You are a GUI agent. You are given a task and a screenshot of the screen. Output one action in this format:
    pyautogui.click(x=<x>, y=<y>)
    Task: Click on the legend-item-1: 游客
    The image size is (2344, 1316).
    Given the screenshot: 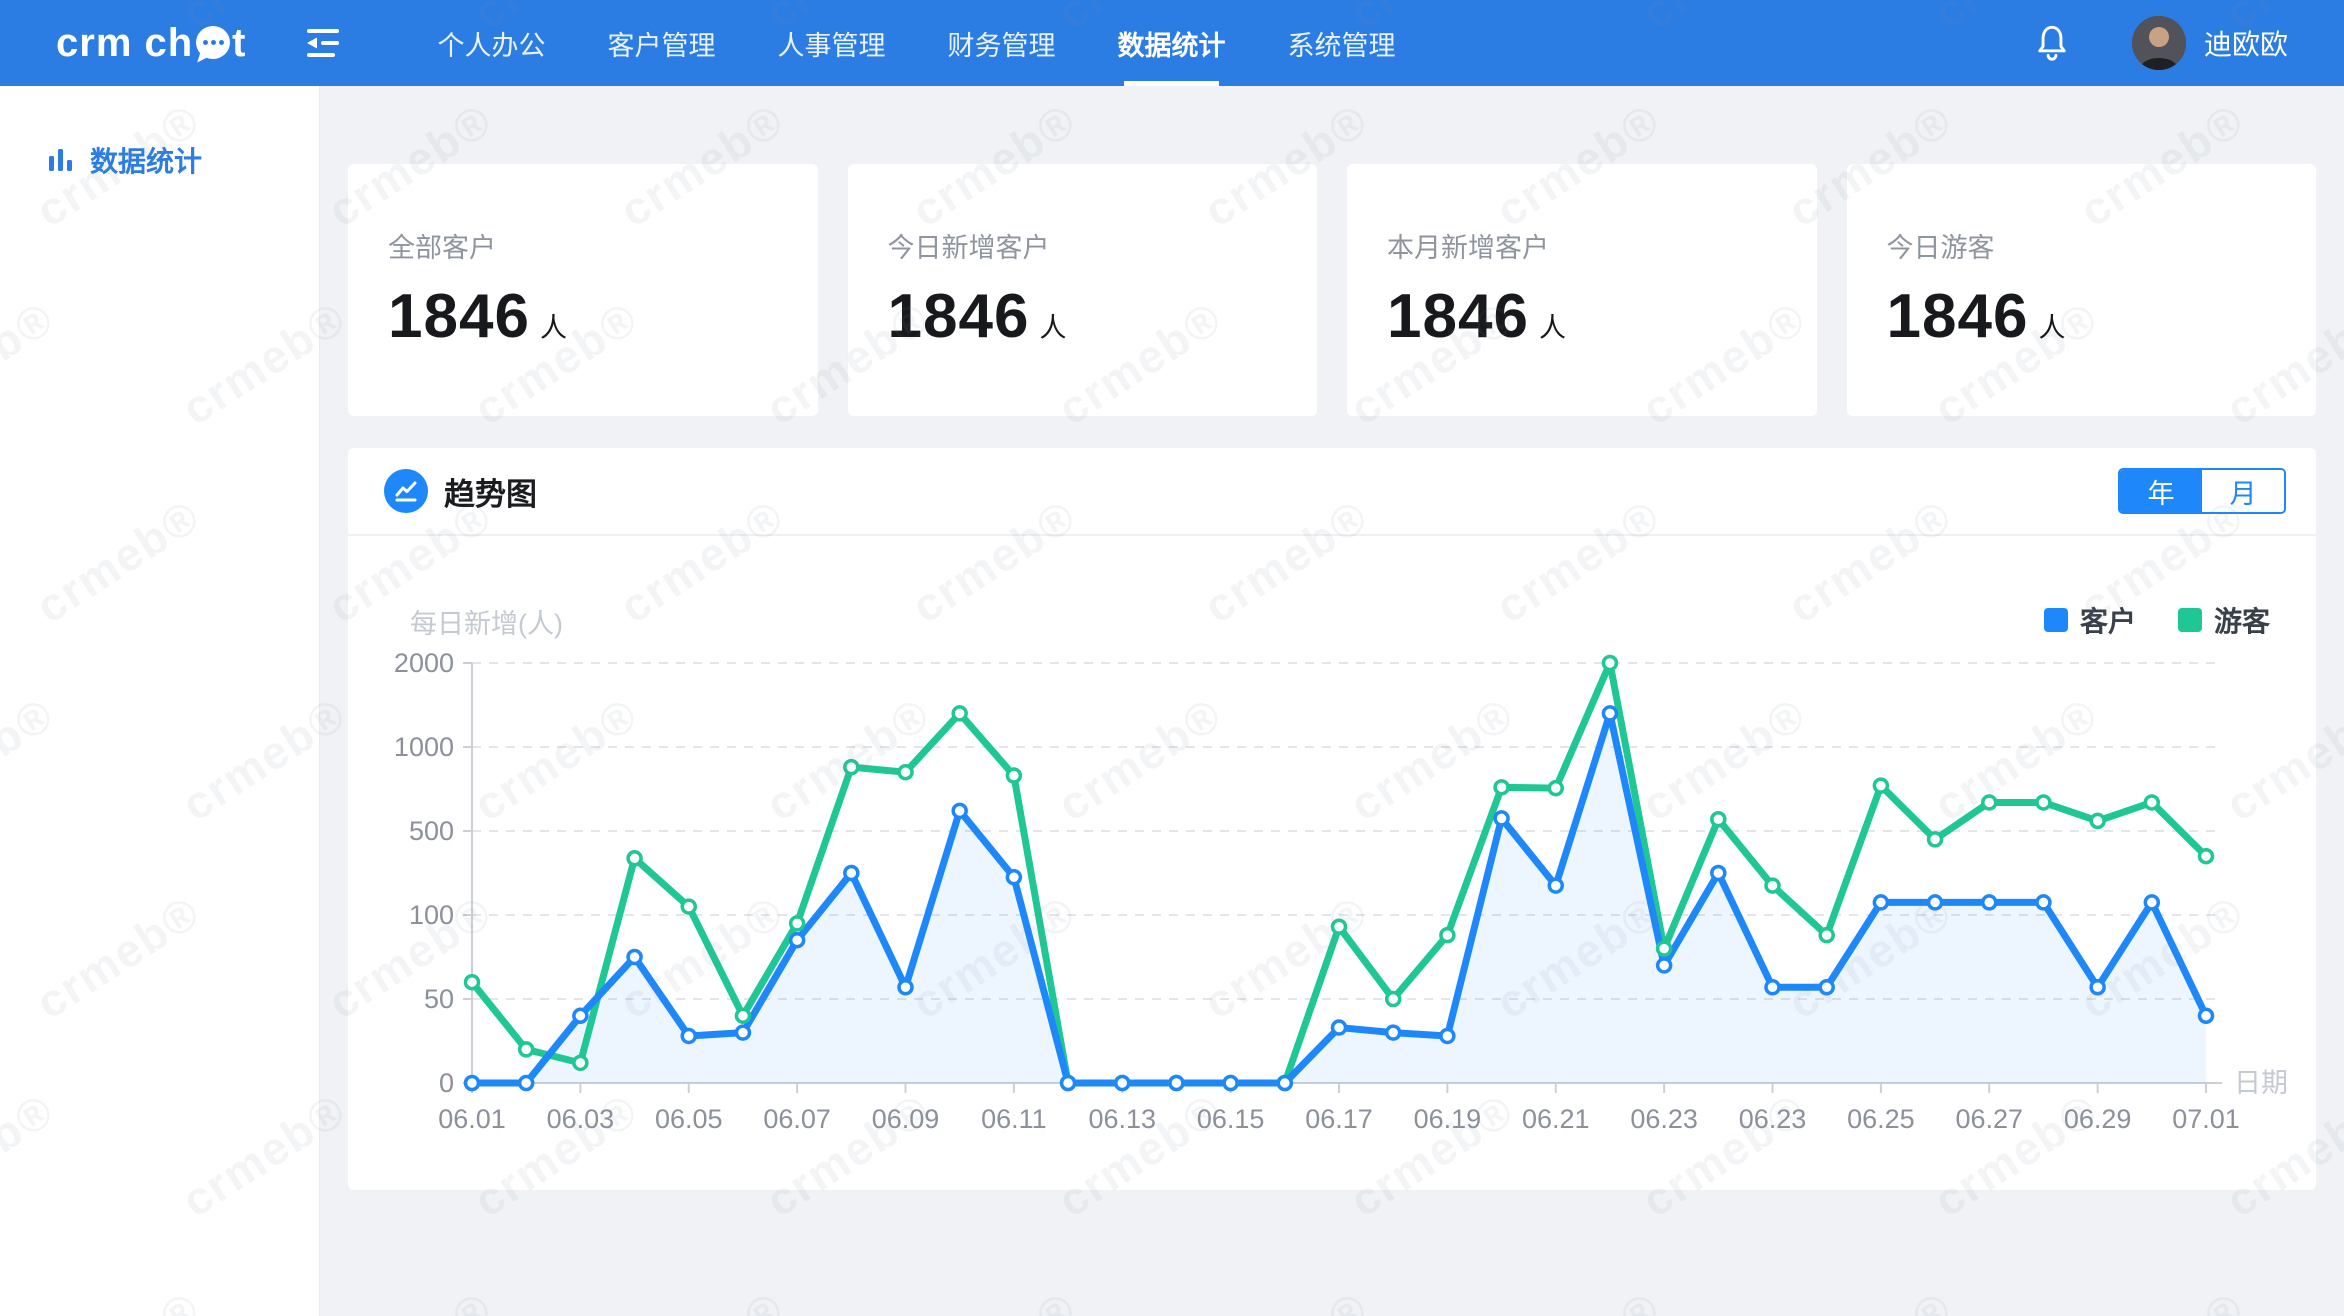 What is the action you would take?
    pyautogui.click(x=2223, y=620)
    